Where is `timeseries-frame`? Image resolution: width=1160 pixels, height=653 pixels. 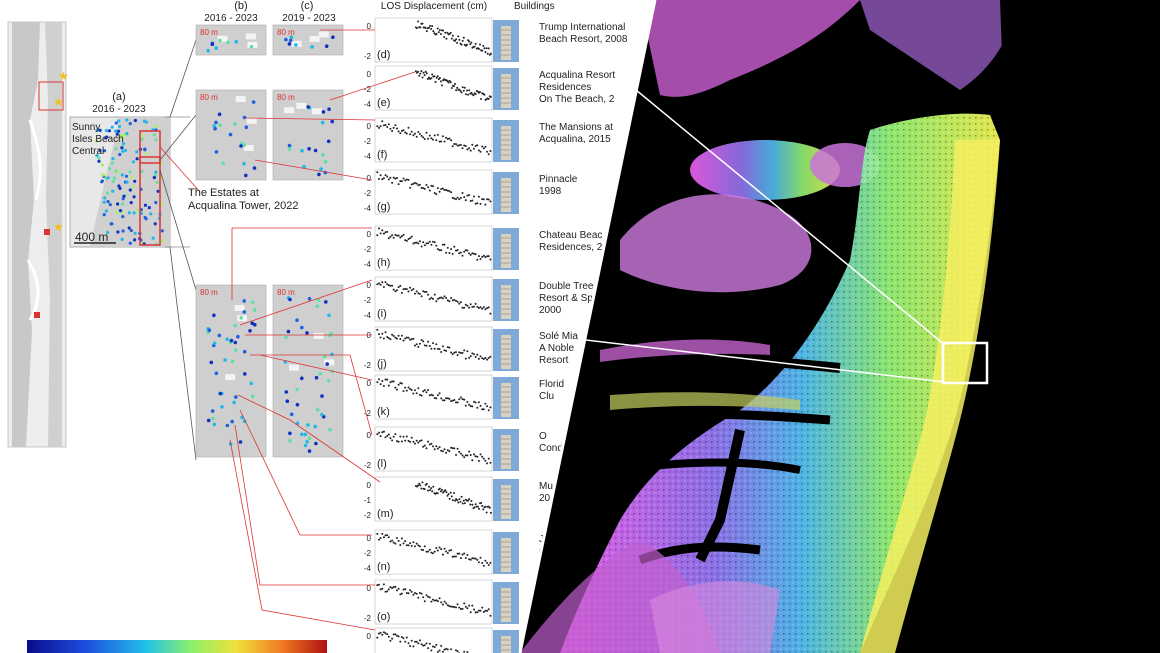 timeseries-frame is located at coordinates (433, 449).